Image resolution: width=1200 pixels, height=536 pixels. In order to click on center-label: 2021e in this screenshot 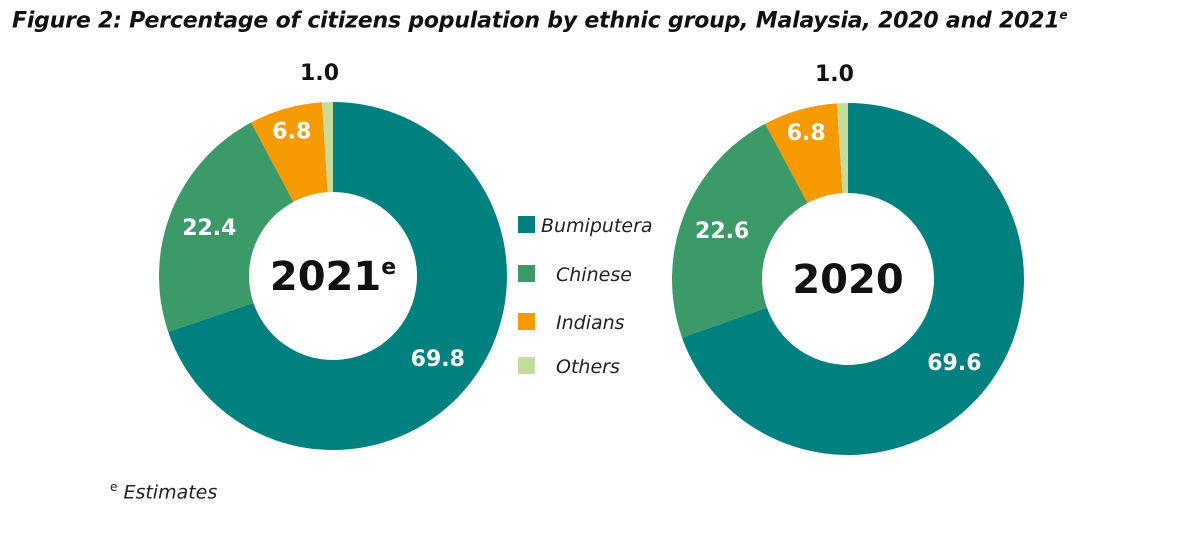, I will do `click(333, 277)`.